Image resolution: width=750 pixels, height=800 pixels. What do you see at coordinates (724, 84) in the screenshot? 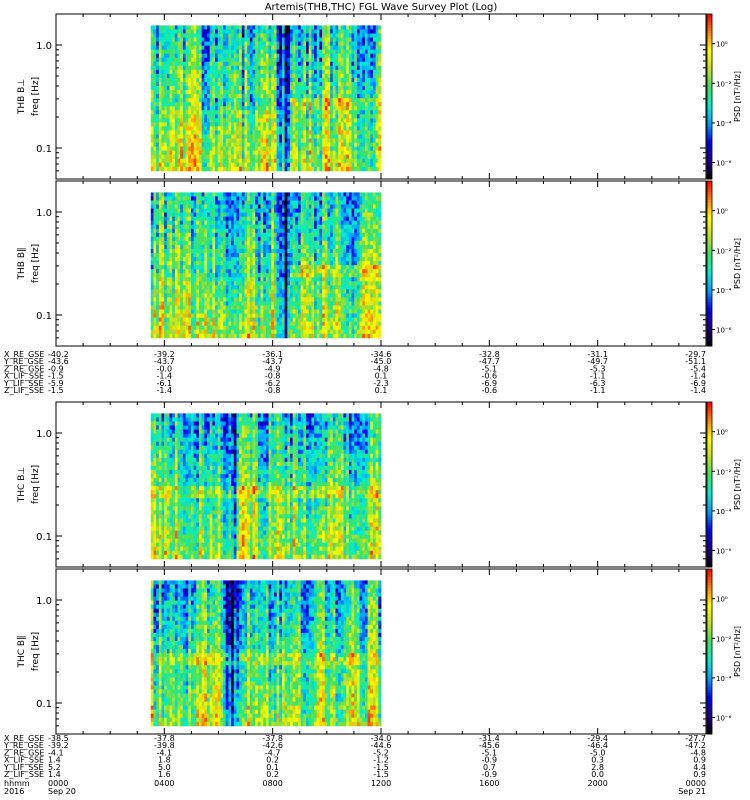
I see `colorbar-tick-label: 10⁻²` at bounding box center [724, 84].